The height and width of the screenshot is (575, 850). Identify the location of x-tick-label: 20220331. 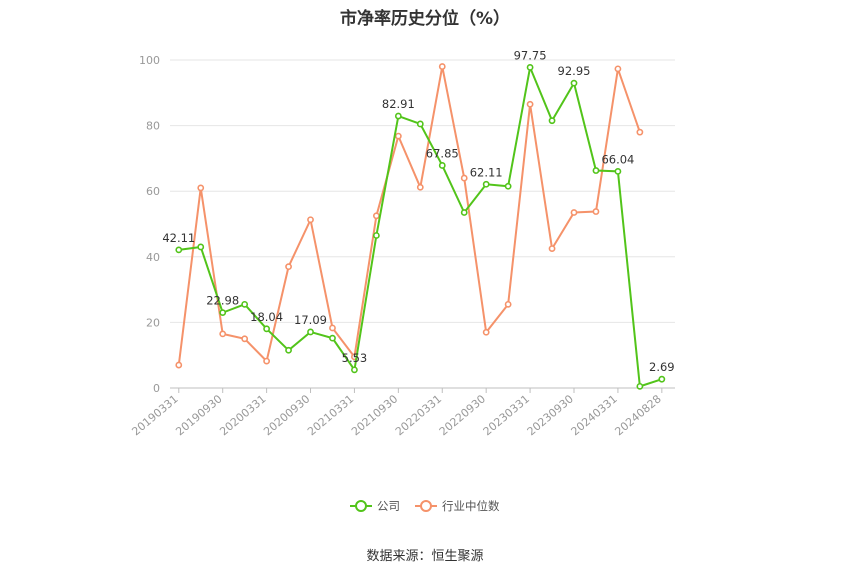
(418, 415).